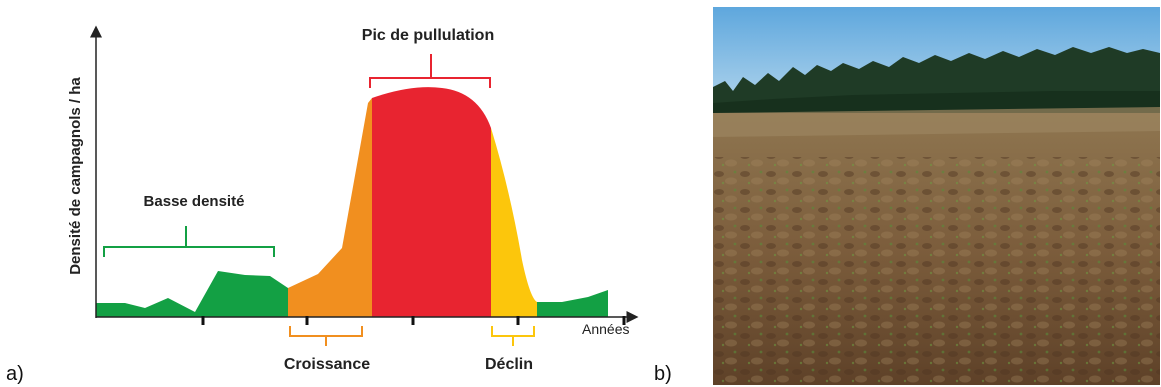 This screenshot has width=1161, height=387. Describe the element at coordinates (428, 35) in the screenshot. I see `peak-label: Pic de pullulation` at that location.